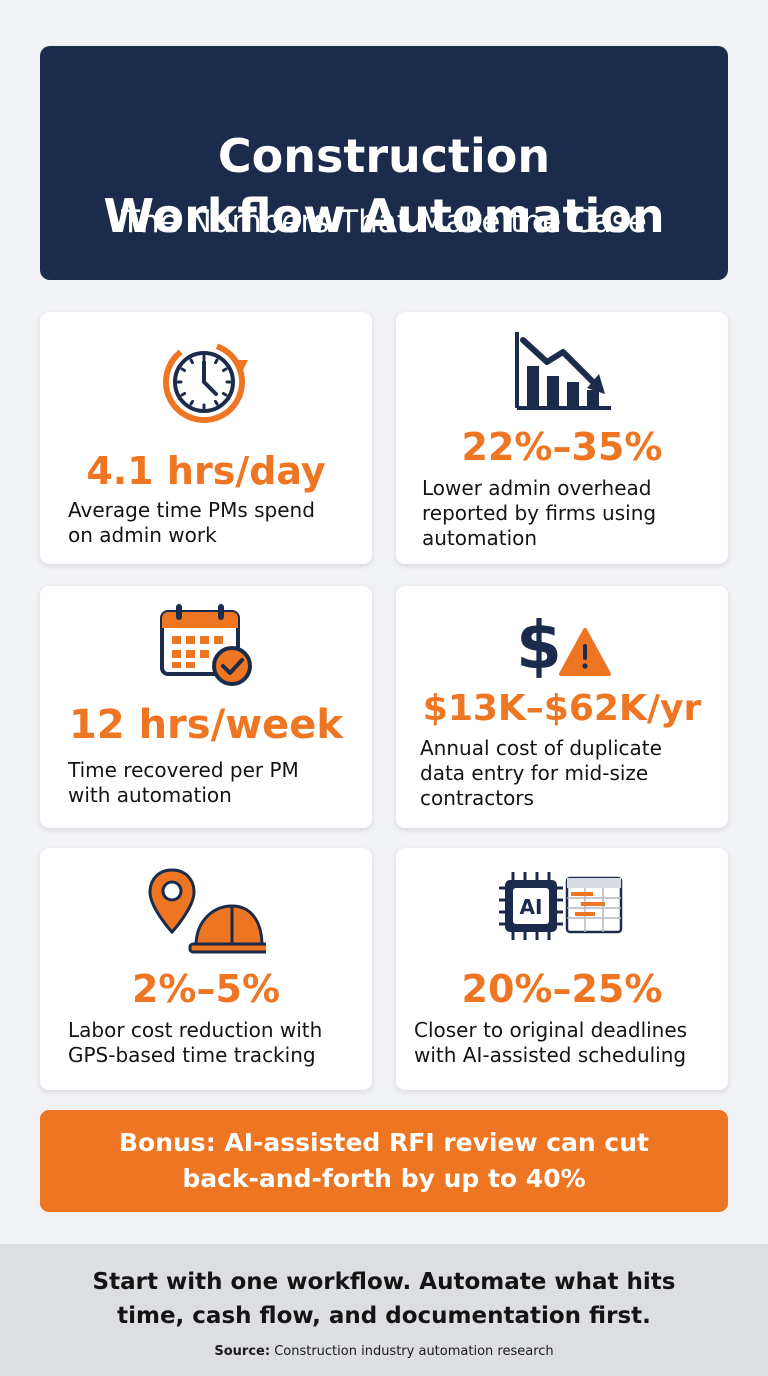 Image resolution: width=768 pixels, height=1376 pixels. I want to click on stat-value: $13K–$62K/yr, so click(562, 708).